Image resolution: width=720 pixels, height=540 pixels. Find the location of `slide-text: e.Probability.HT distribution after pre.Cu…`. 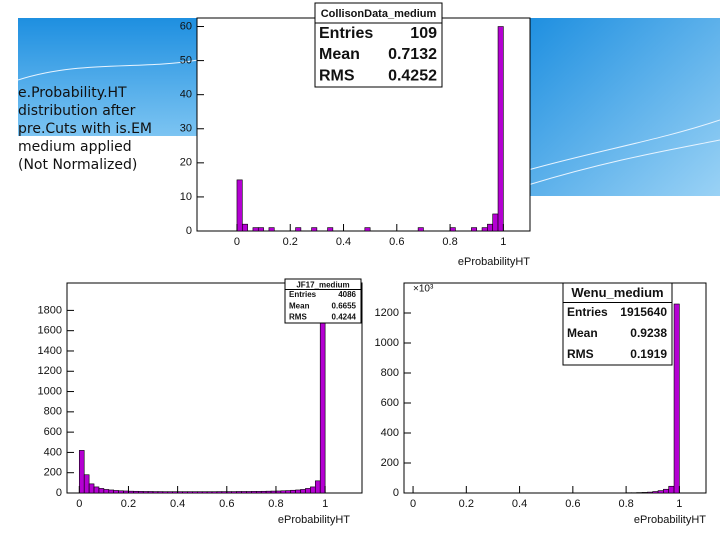

slide-text: e.Probability.HT distribution after pre.Cu… is located at coordinates (104, 129).